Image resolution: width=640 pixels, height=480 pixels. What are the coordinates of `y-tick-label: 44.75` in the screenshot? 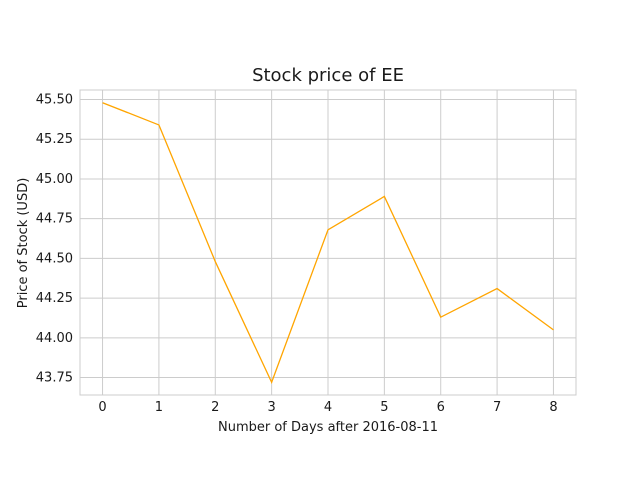 It's located at (54, 219).